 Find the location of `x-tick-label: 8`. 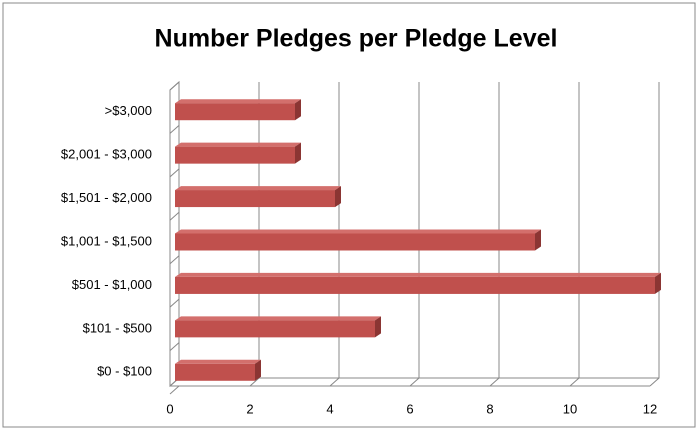

x-tick-label: 8 is located at coordinates (489, 408).